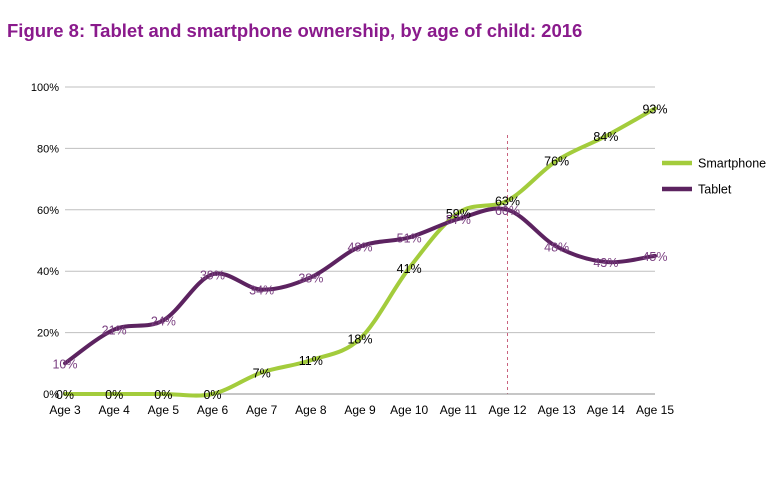 The height and width of the screenshot is (492, 783). I want to click on tablet-data-label: 39%, so click(212, 275).